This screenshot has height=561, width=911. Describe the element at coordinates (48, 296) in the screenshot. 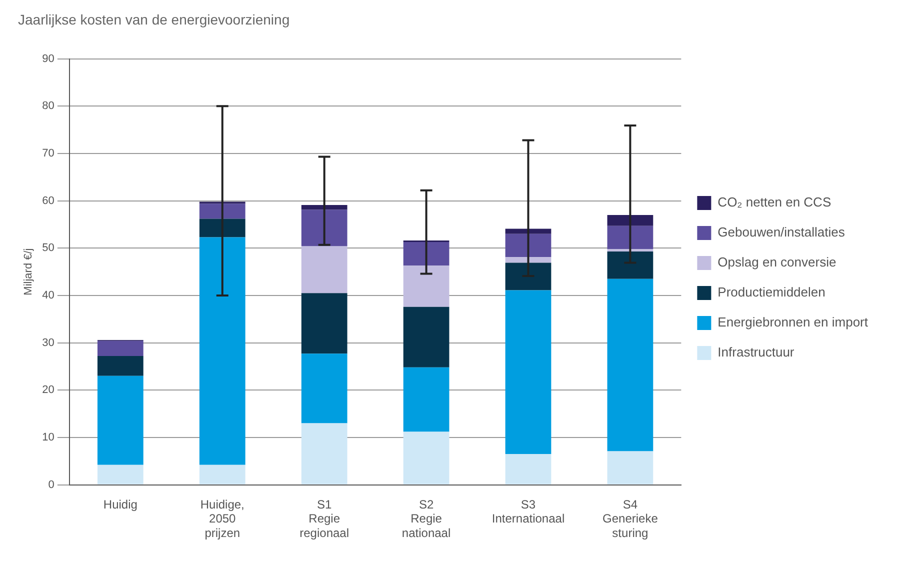

I see `y-tick-label: 40` at that location.